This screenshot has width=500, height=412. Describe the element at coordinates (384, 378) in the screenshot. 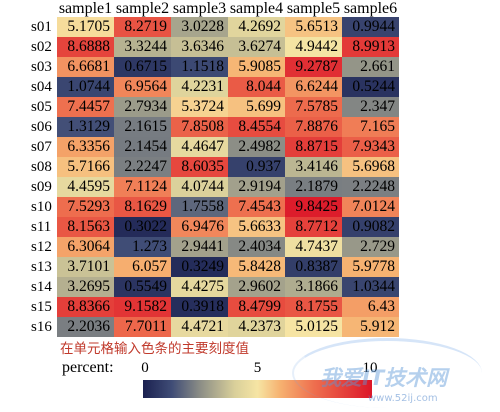

I see `watermark-title: 我爱IT技术网` at that location.